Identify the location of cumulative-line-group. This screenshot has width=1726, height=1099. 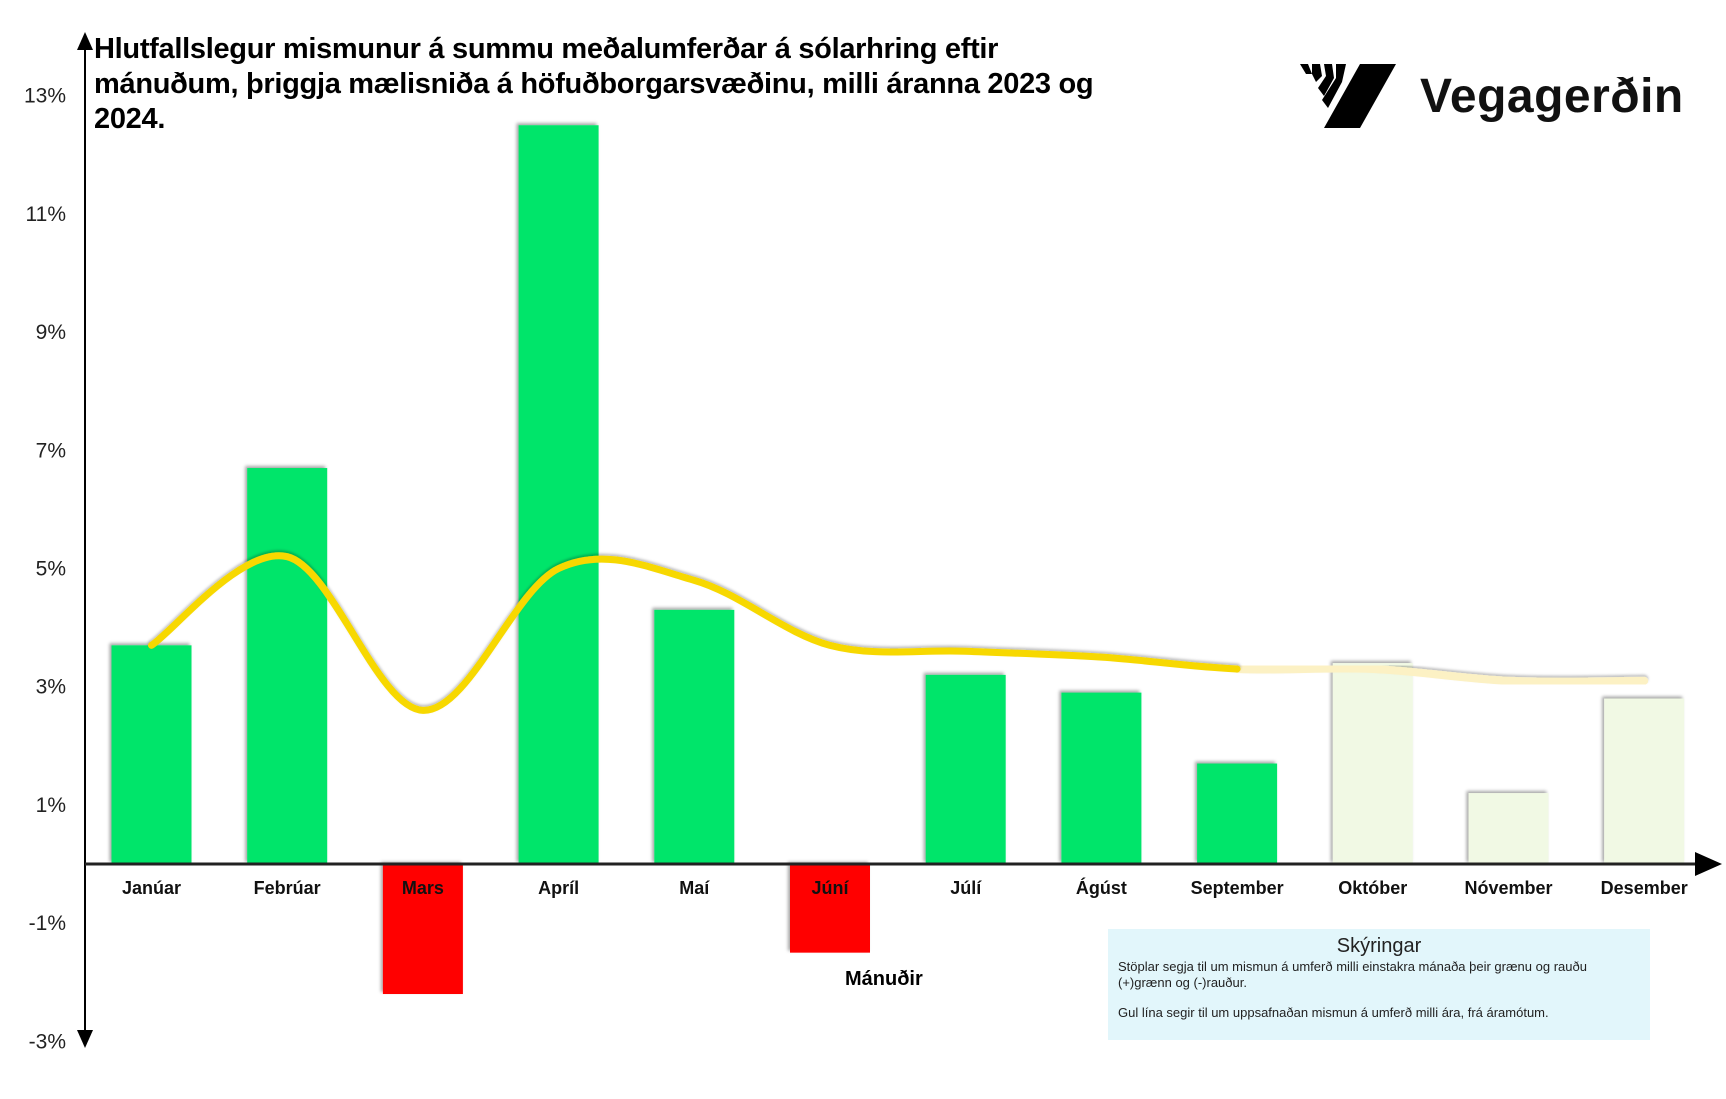
(898, 633).